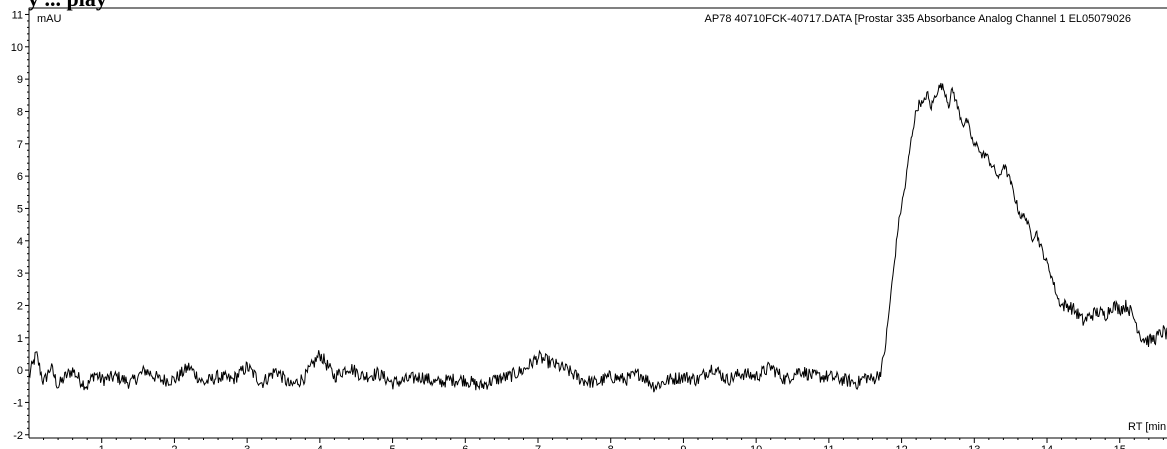 This screenshot has height=449, width=1167. I want to click on x-tick-label: 13, so click(974, 446).